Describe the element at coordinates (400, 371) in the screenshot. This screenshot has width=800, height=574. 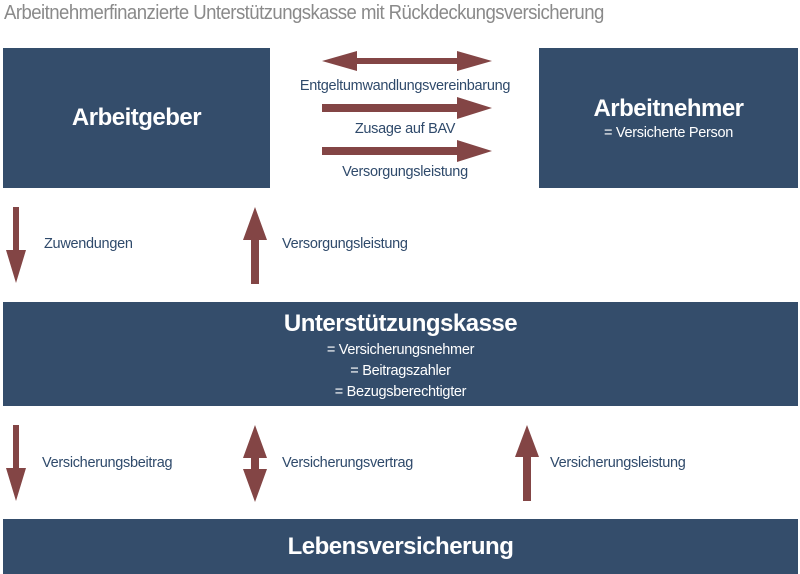
I see `kasse-line: = Beitragszahler` at that location.